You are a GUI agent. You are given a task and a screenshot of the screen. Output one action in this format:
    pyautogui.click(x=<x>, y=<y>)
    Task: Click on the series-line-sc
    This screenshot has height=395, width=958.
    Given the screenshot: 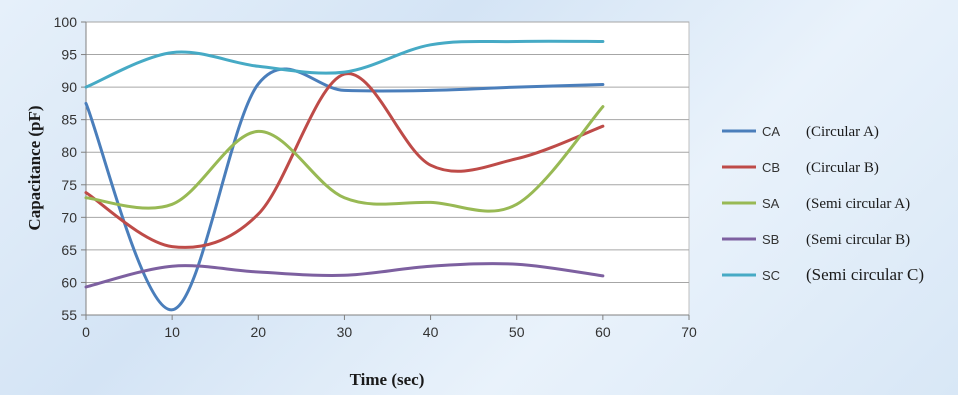 What is the action you would take?
    pyautogui.click(x=344, y=64)
    